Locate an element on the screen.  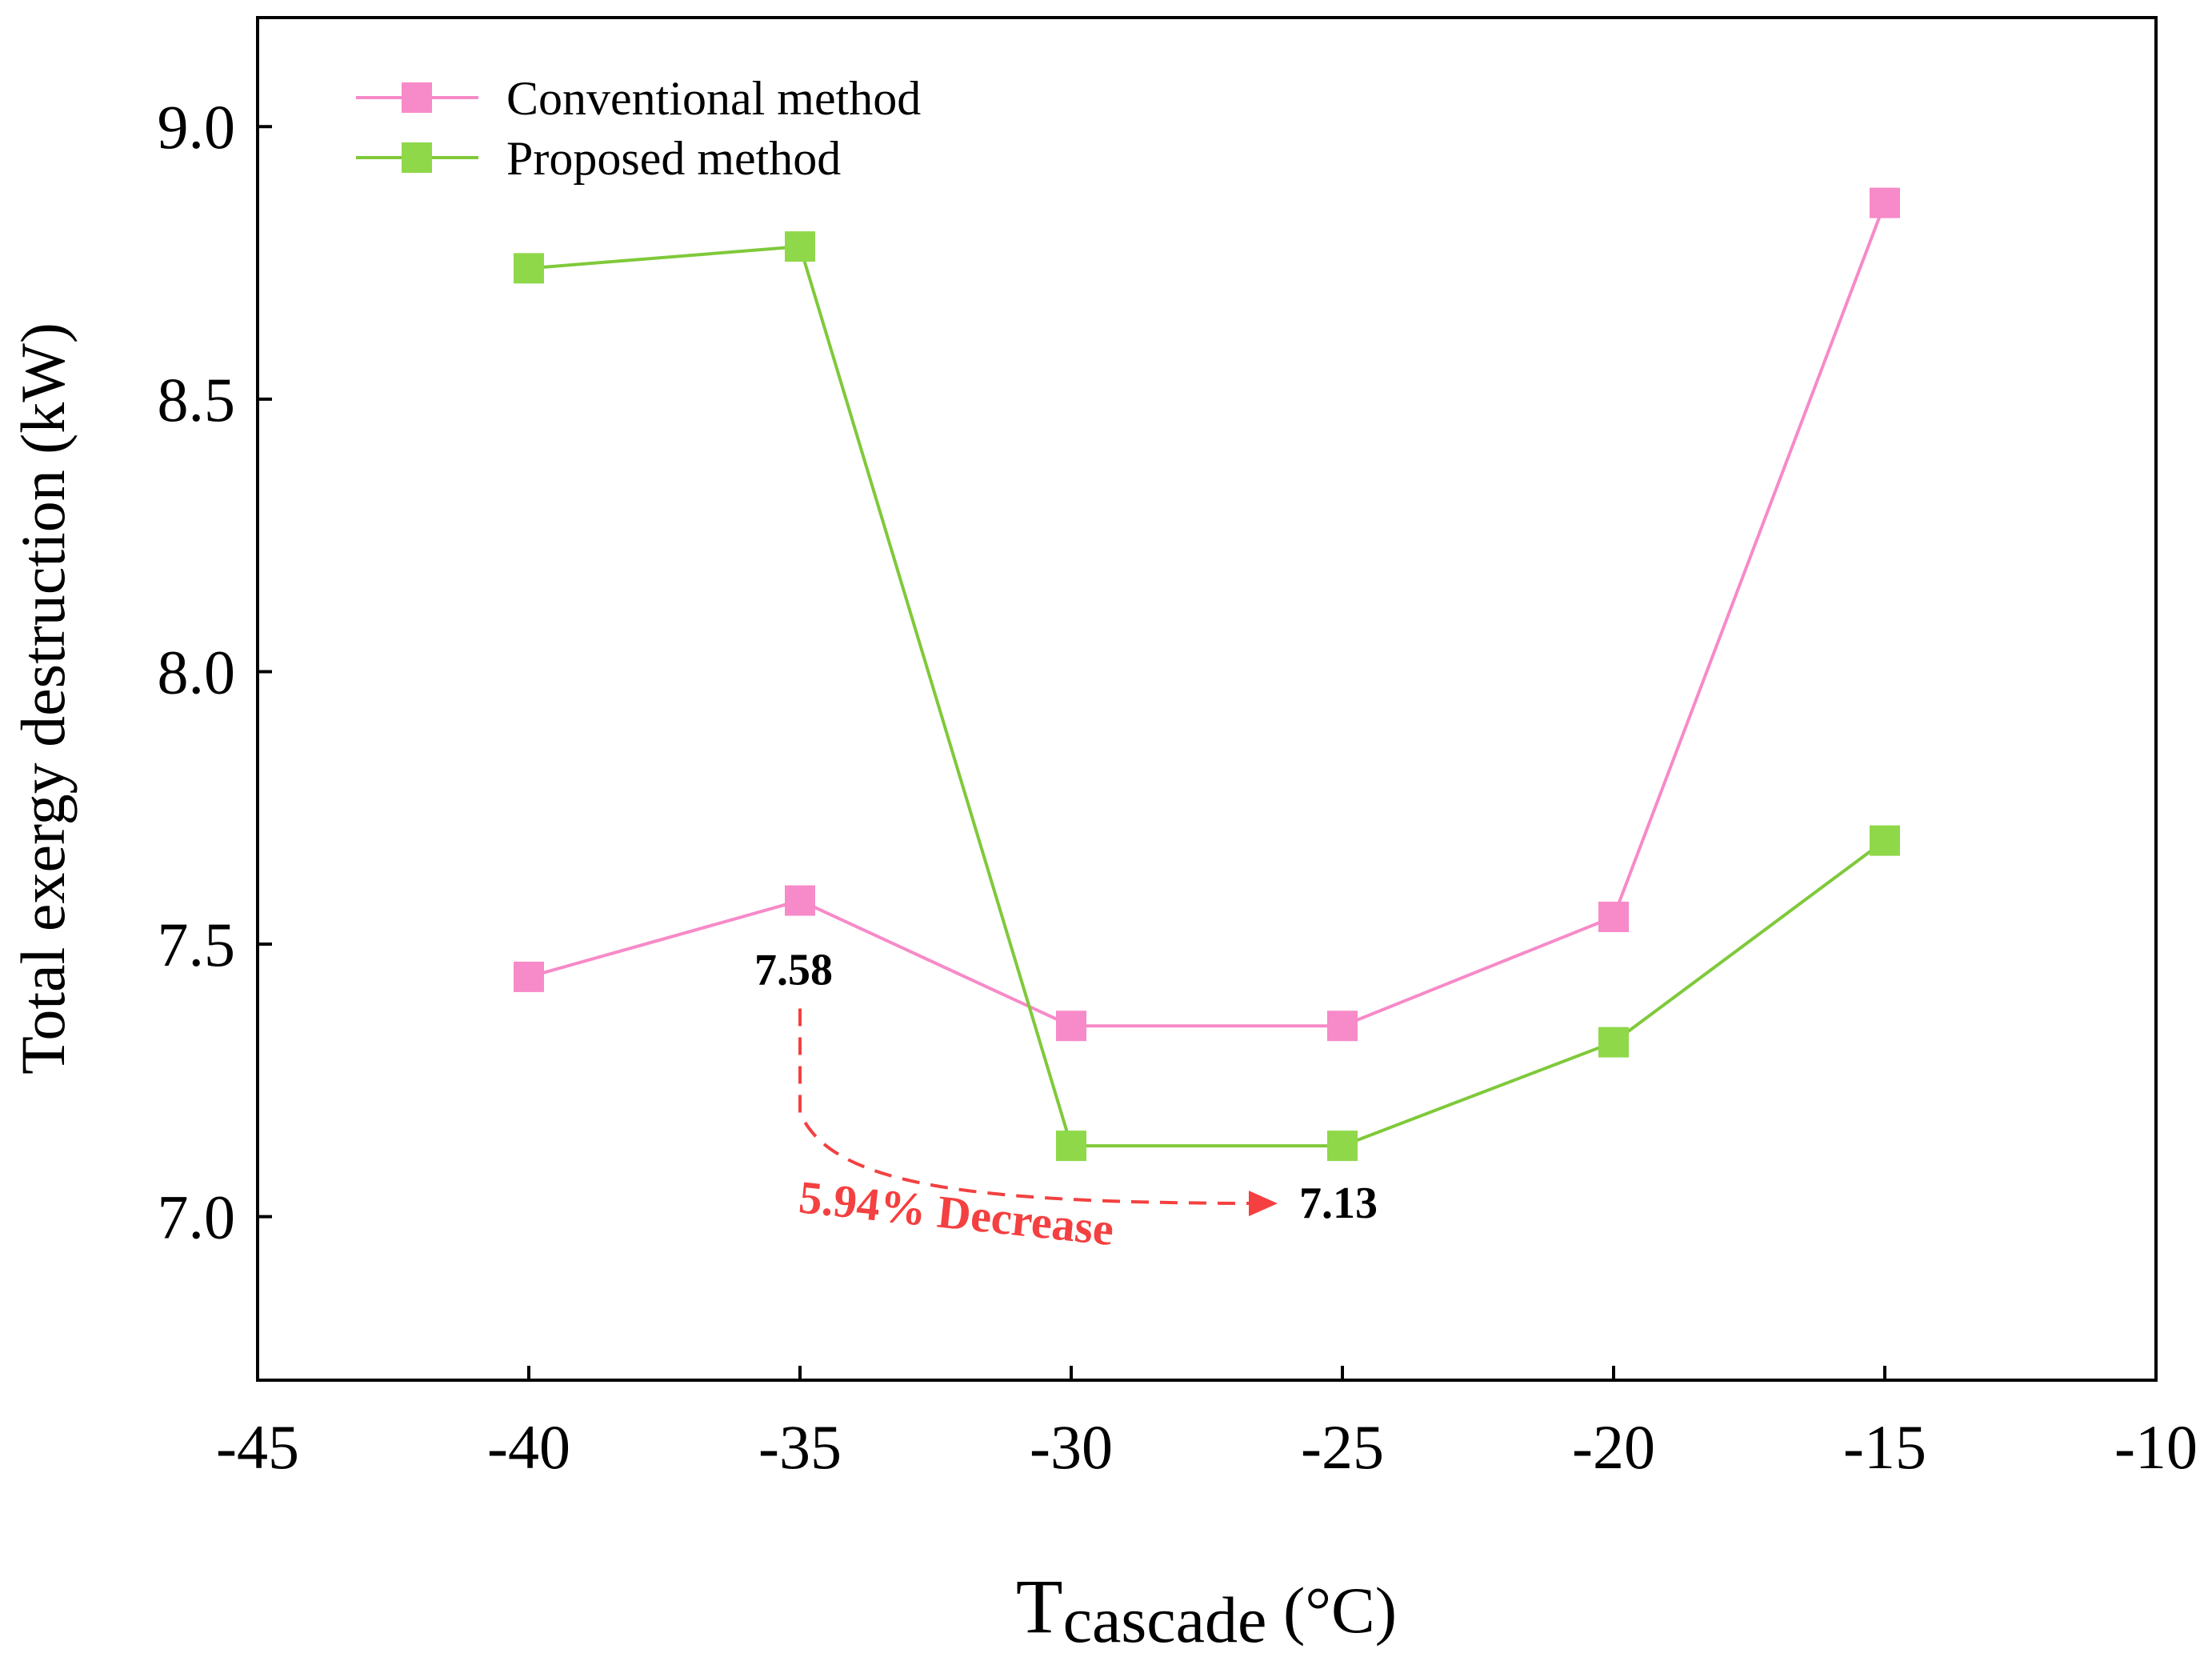
x-tick-label: -10 is located at coordinates (2156, 1447).